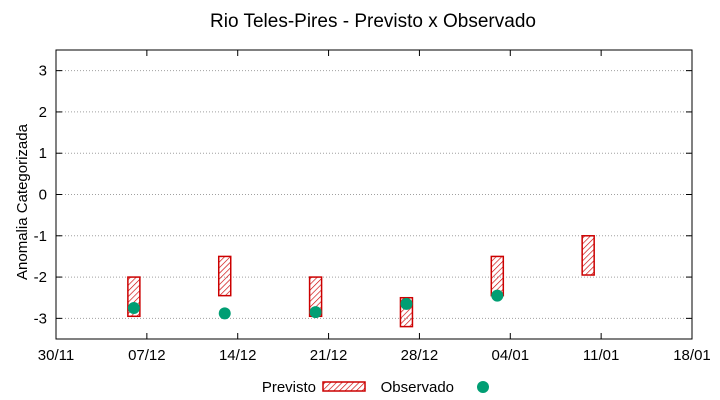 This screenshot has width=720, height=400. What do you see at coordinates (375, 387) in the screenshot?
I see `legend: Previsto Observado` at bounding box center [375, 387].